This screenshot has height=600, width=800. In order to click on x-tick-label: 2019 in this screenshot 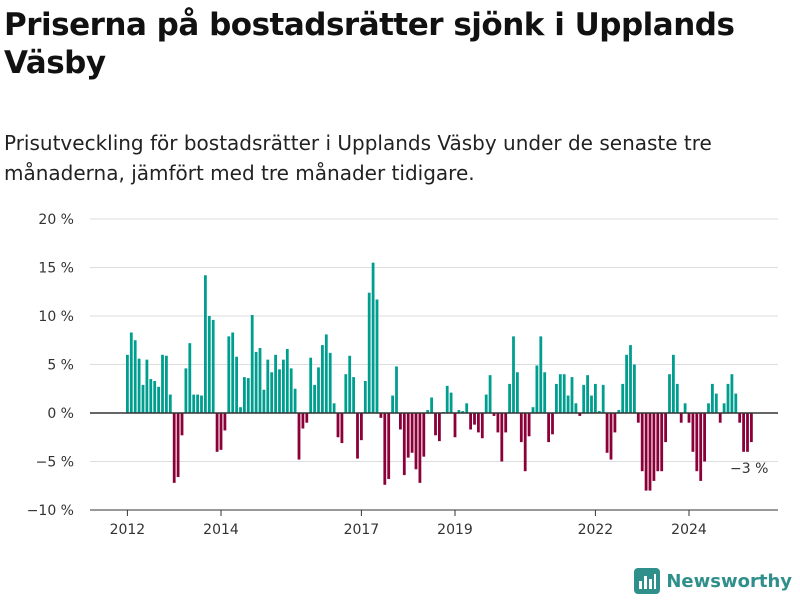, I will do `click(455, 530)`.